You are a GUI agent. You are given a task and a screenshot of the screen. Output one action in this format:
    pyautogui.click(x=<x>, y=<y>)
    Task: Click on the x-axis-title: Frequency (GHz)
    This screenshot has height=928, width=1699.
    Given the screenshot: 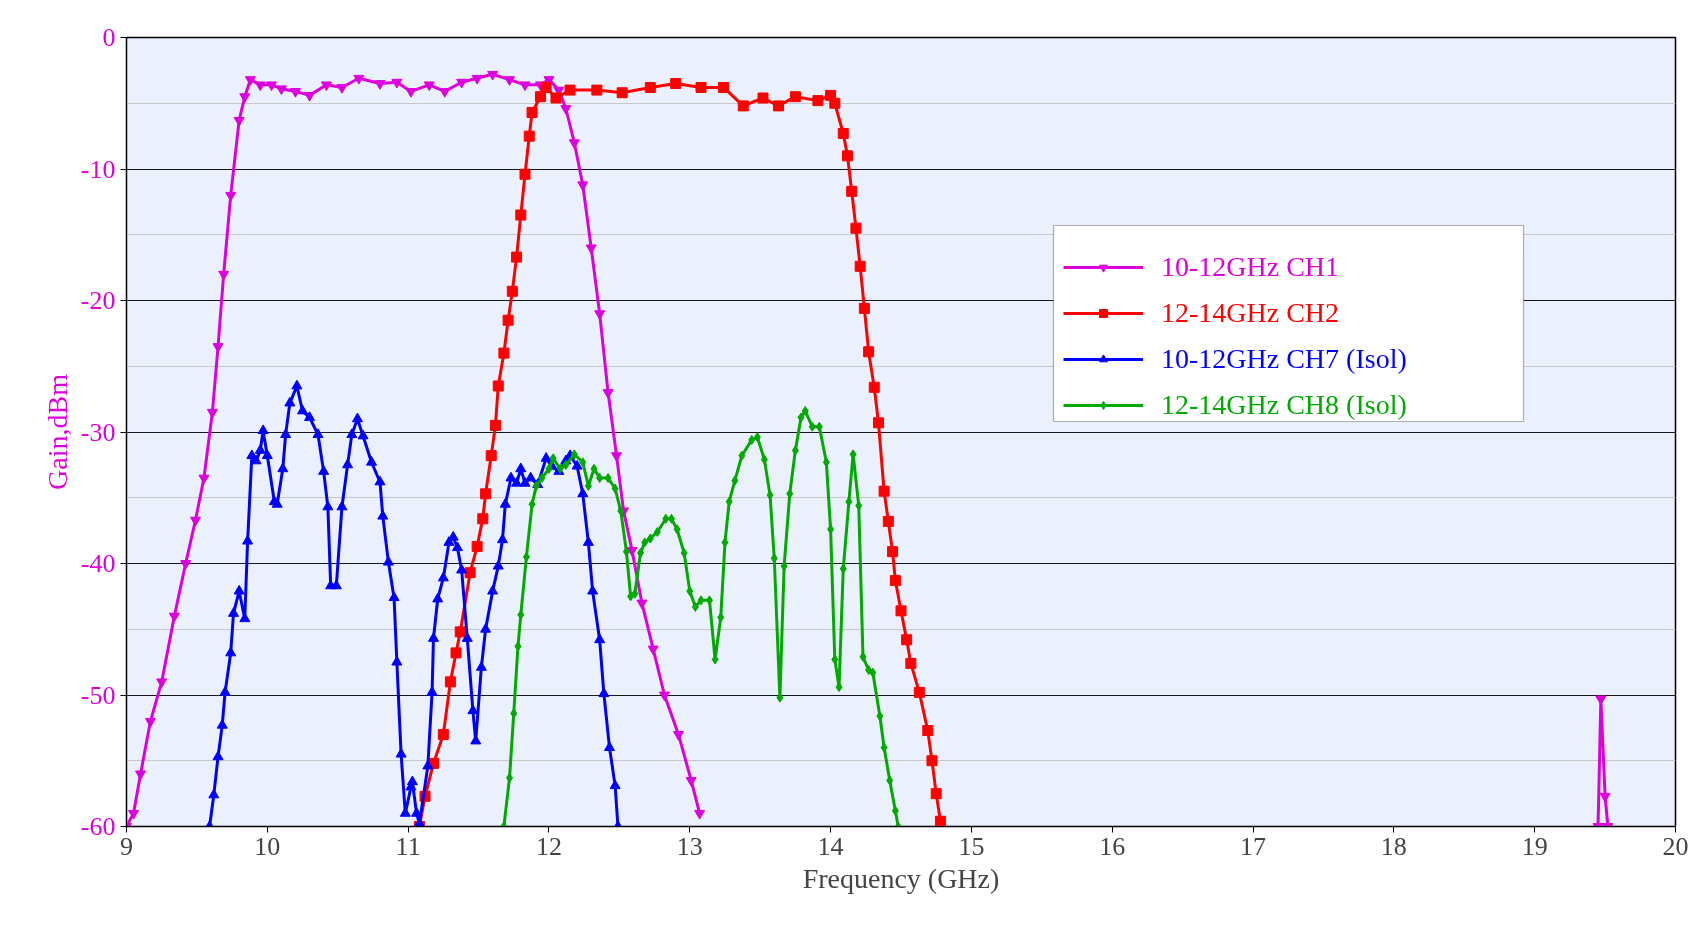 What is the action you would take?
    pyautogui.click(x=901, y=878)
    